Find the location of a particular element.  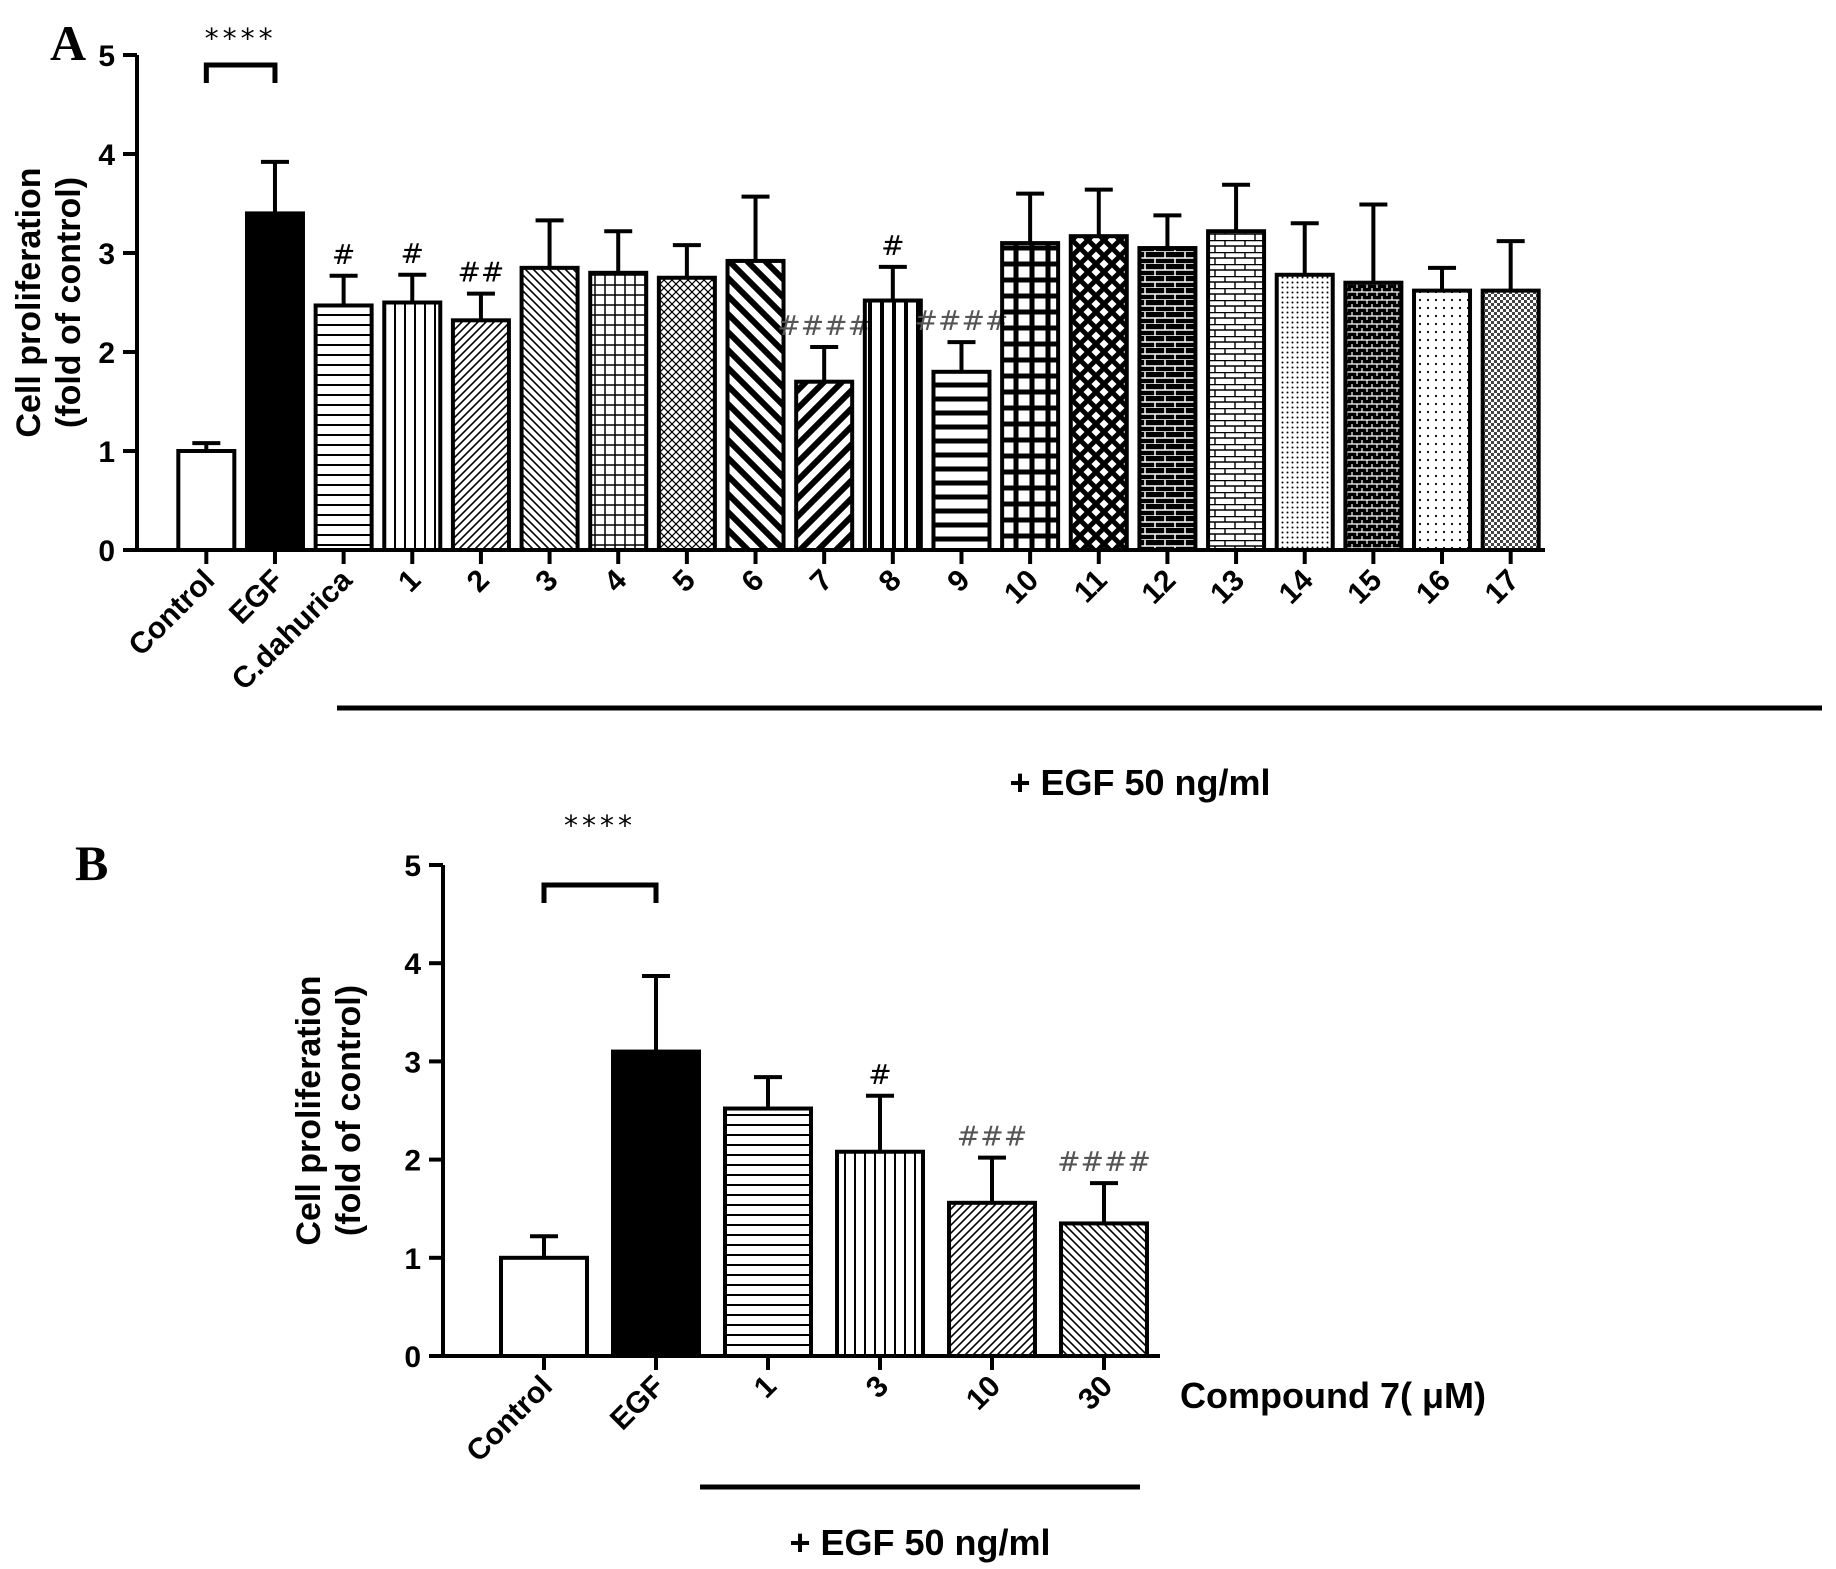

significance-mark: ### is located at coordinates (992, 1136).